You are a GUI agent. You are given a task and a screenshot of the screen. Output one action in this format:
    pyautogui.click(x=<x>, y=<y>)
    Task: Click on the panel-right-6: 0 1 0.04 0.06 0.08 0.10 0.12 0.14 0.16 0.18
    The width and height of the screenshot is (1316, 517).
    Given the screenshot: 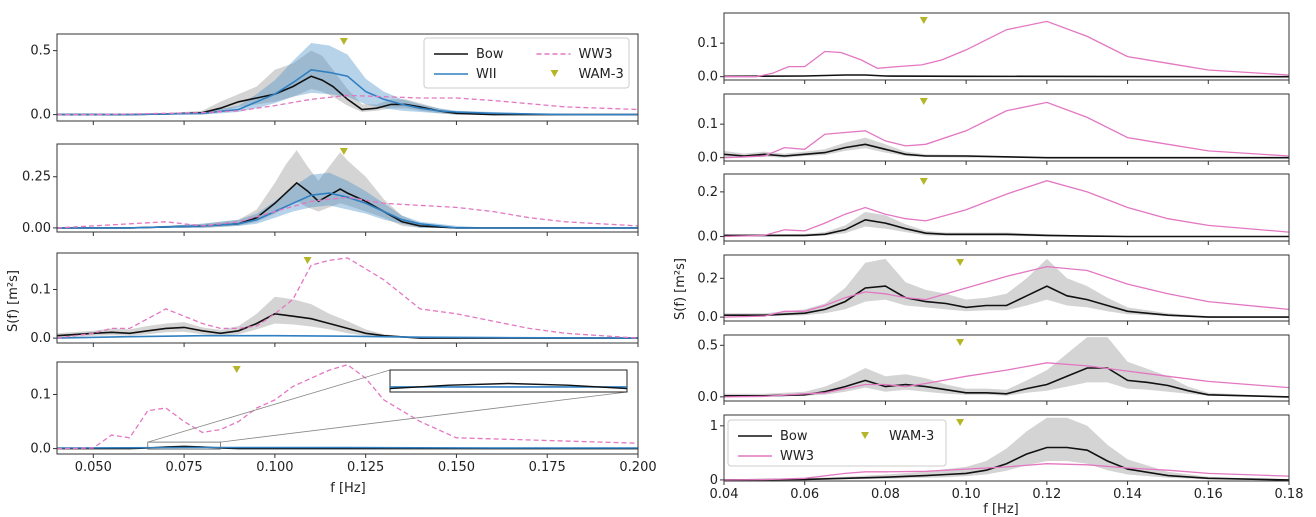 What is the action you would take?
    pyautogui.click(x=1007, y=458)
    